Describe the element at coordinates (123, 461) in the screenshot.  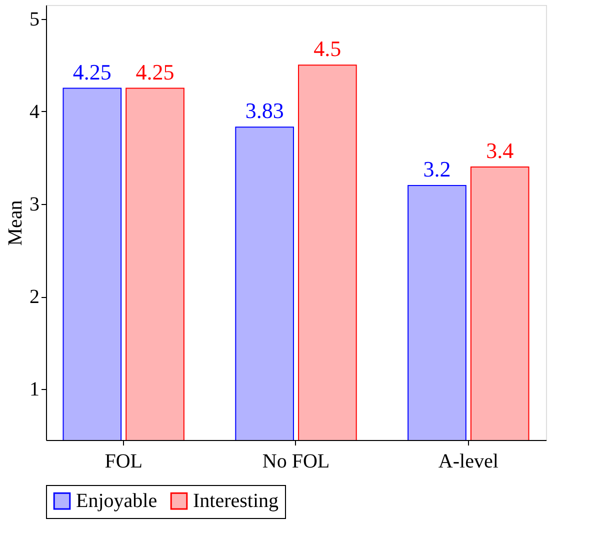
I see `x-tick-label: FOL` at that location.